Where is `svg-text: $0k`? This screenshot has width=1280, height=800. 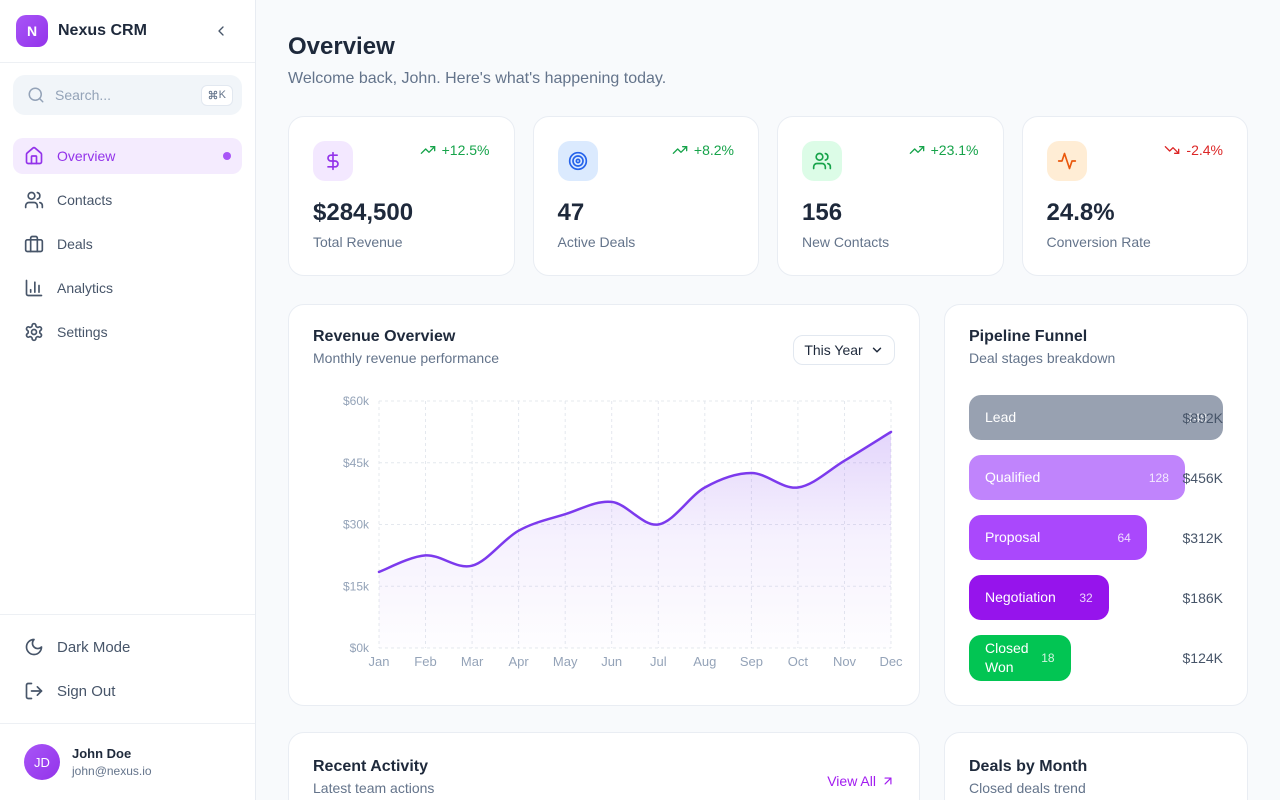
svg-text: $0k is located at coordinates (360, 648).